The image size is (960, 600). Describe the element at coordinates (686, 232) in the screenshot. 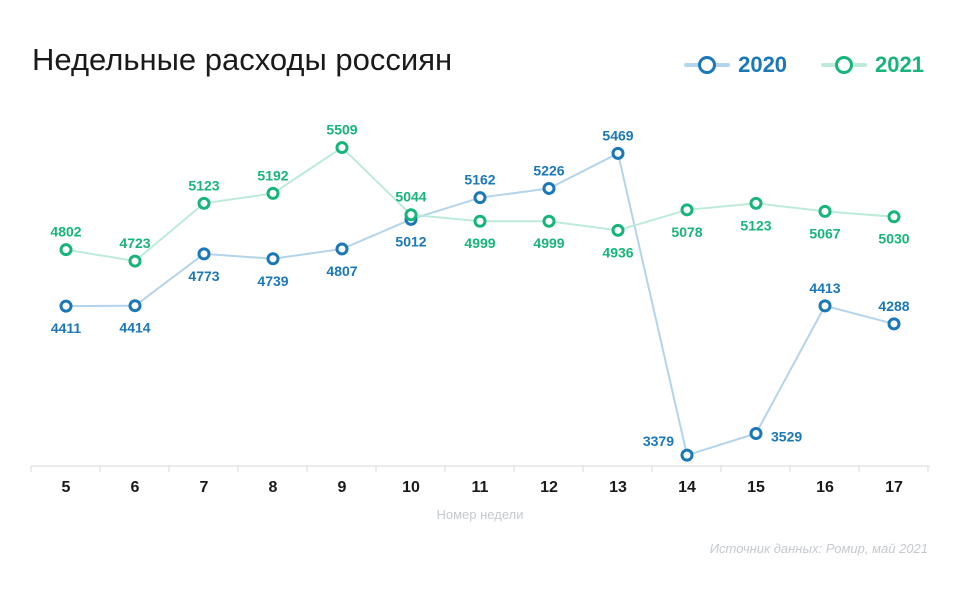

I see `data-label-2021: 5078` at that location.